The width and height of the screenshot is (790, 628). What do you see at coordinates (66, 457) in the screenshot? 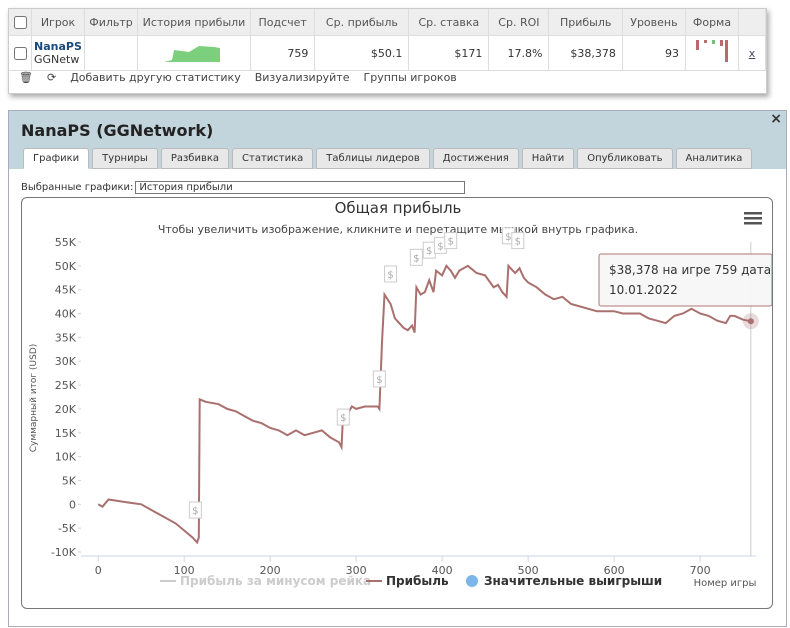
I see `y-tick-label: 10K` at bounding box center [66, 457].